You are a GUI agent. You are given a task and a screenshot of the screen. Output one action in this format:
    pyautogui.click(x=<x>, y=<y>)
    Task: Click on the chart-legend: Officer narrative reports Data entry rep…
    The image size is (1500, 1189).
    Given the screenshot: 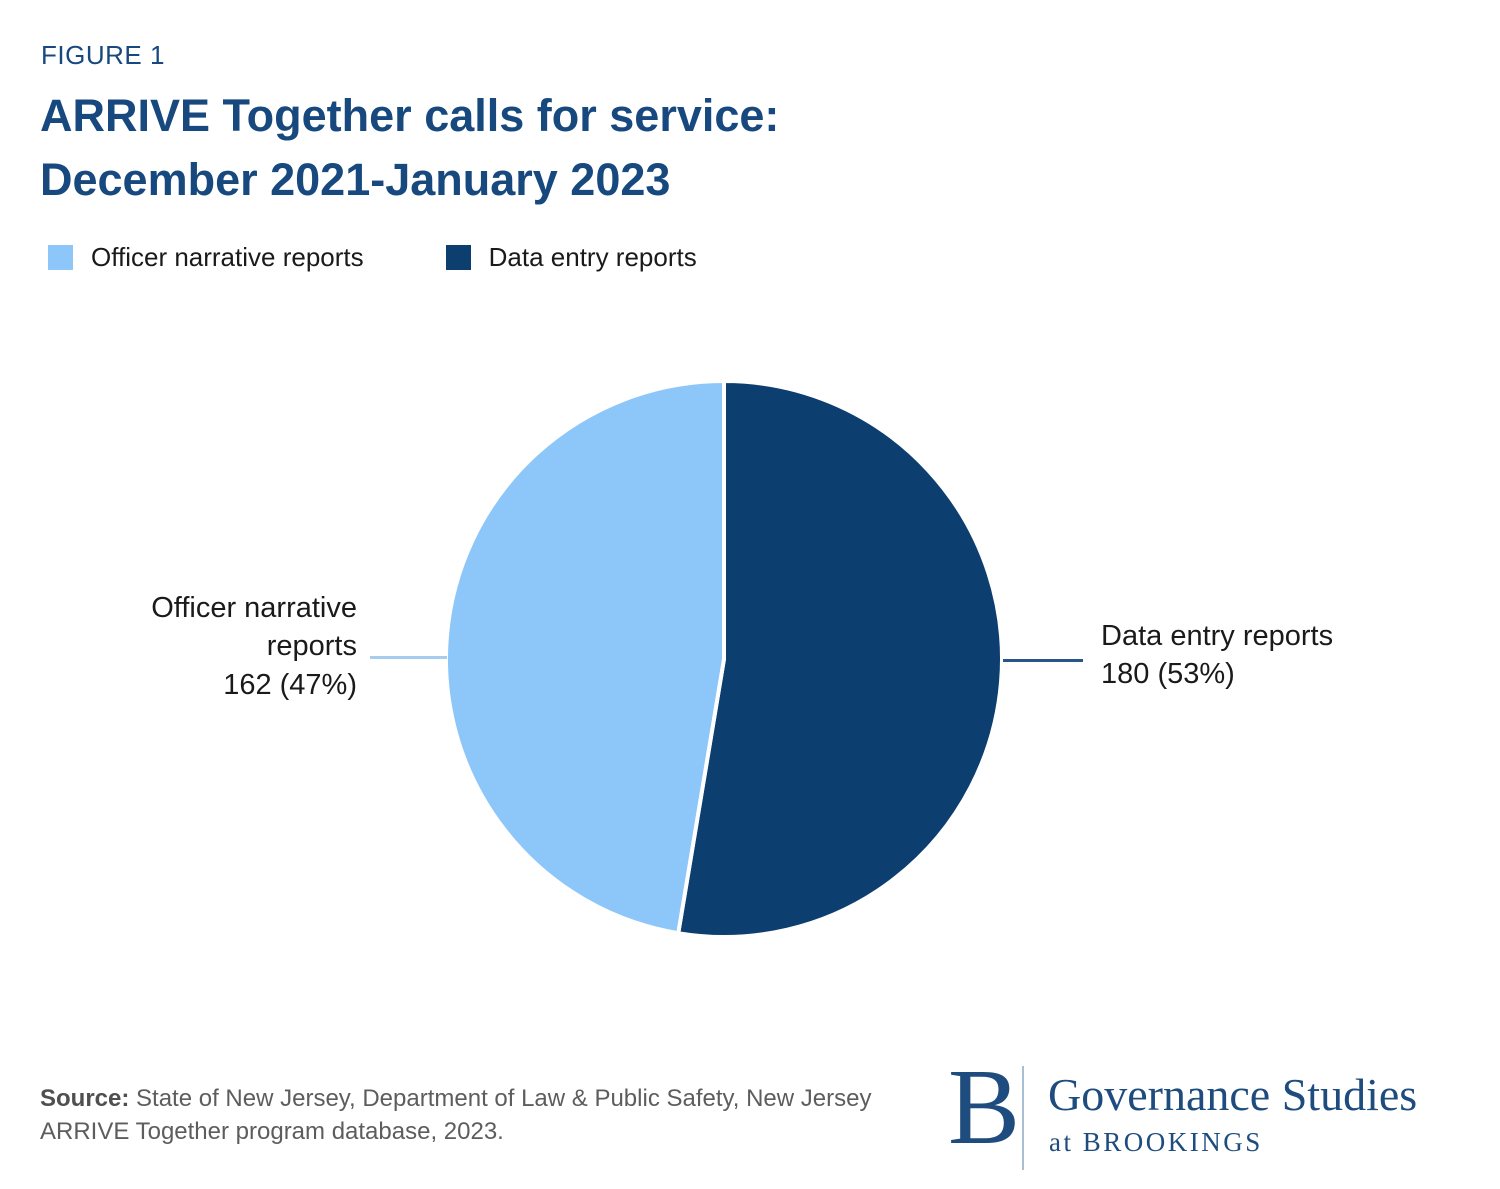 What is the action you would take?
    pyautogui.click(x=372, y=257)
    